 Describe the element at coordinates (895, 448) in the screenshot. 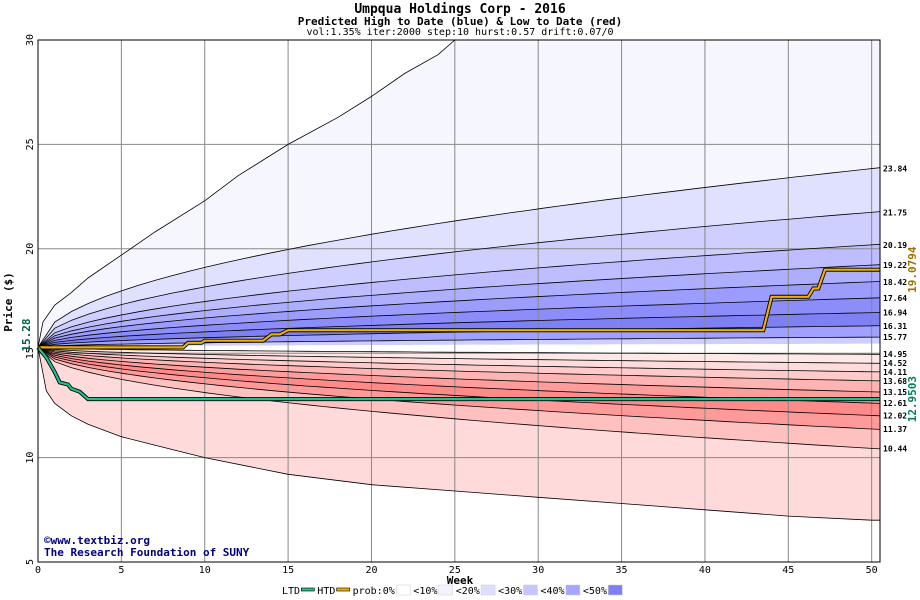

I see `band-value-label: 10.44` at that location.